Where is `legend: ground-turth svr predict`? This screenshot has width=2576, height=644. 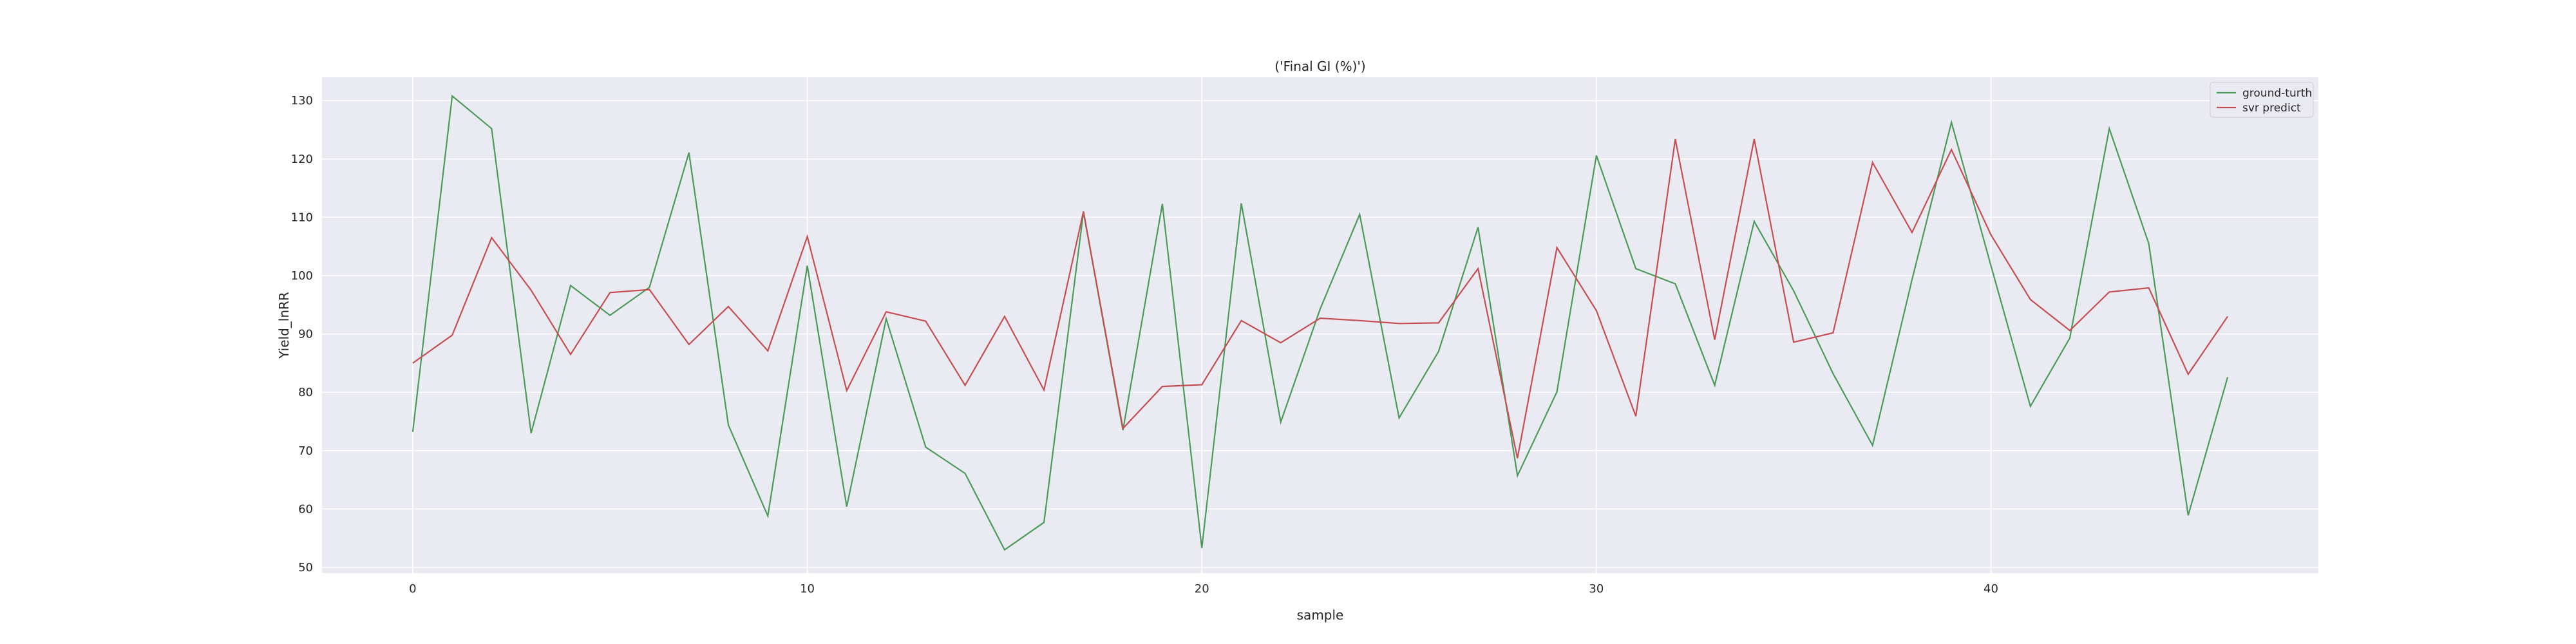
legend: ground-turth svr predict is located at coordinates (2262, 100).